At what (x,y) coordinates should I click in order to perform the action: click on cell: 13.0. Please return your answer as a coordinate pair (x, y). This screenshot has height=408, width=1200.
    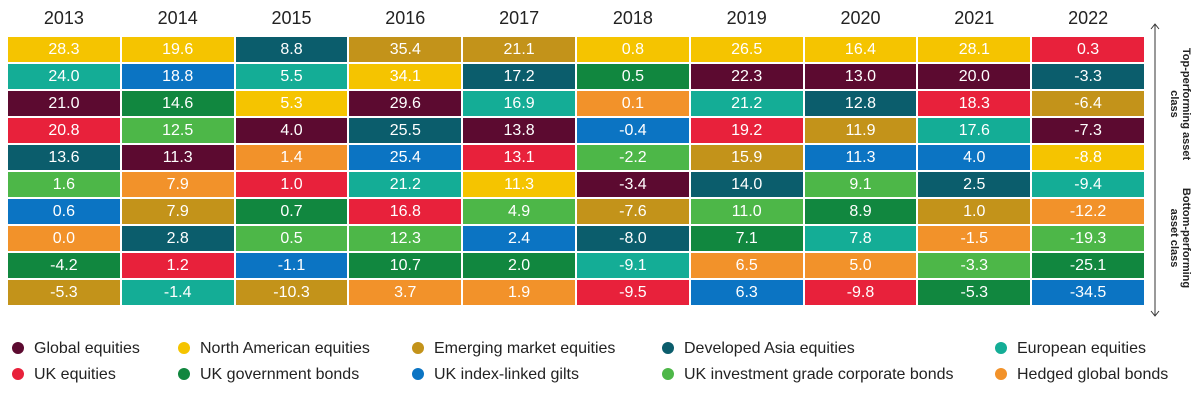
    Looking at the image, I should click on (860, 76).